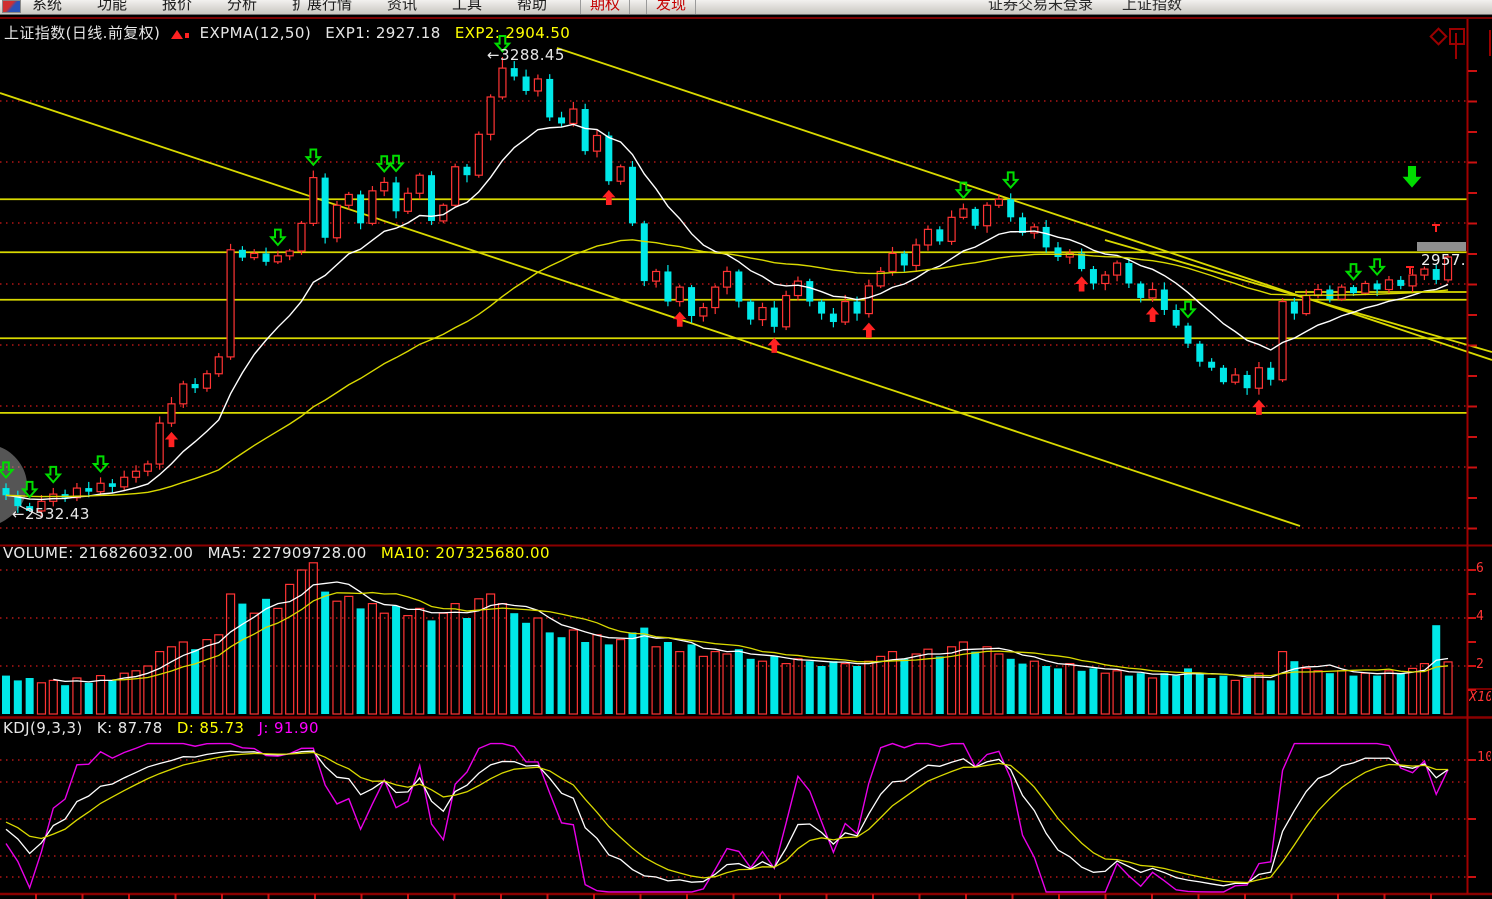 The image size is (1492, 899). I want to click on login-status: 证券交易未登录, so click(1041, 6).